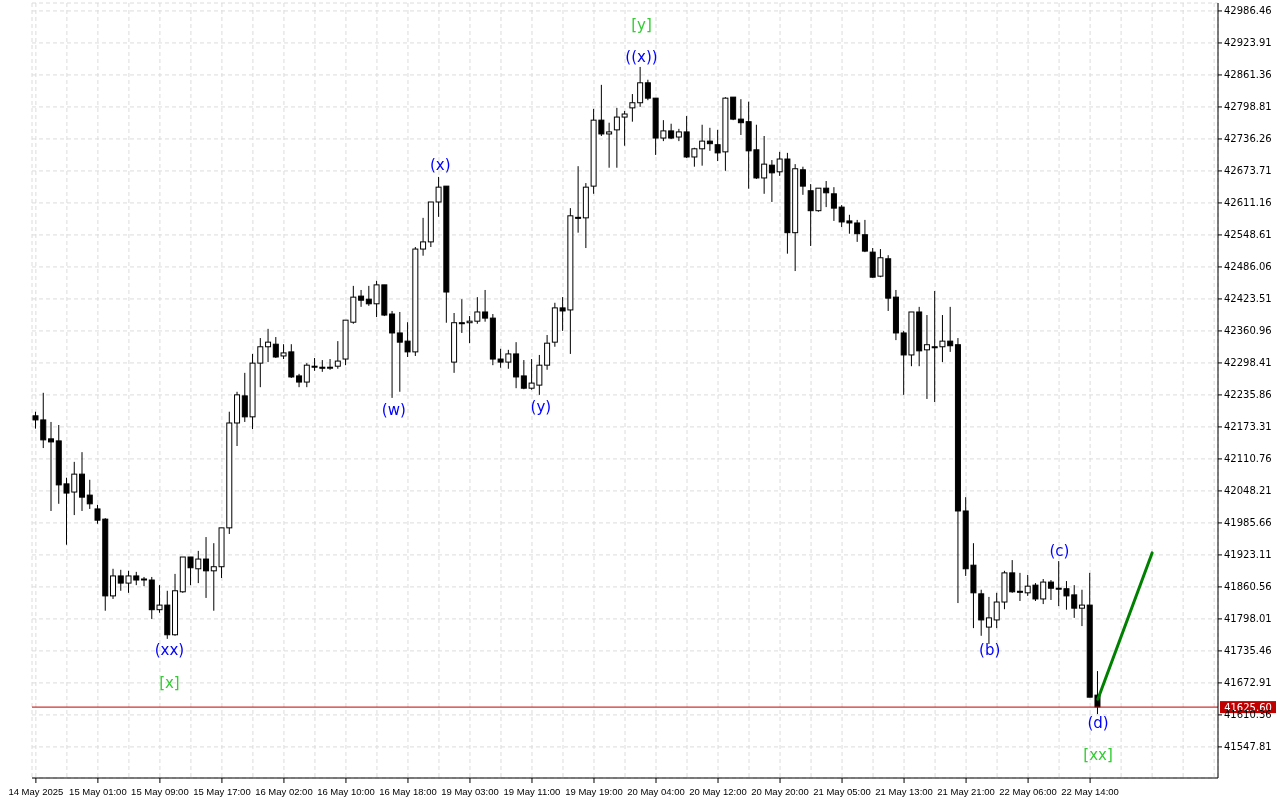 This screenshot has width=1280, height=800. I want to click on x-tick-label: 20 May 04:00, so click(656, 791).